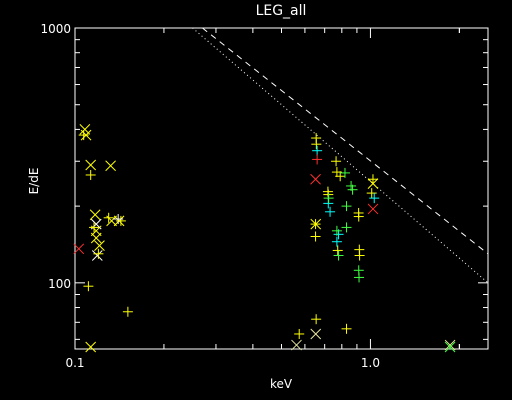  Describe the element at coordinates (281, 384) in the screenshot. I see `x-axis-label: keV` at that location.